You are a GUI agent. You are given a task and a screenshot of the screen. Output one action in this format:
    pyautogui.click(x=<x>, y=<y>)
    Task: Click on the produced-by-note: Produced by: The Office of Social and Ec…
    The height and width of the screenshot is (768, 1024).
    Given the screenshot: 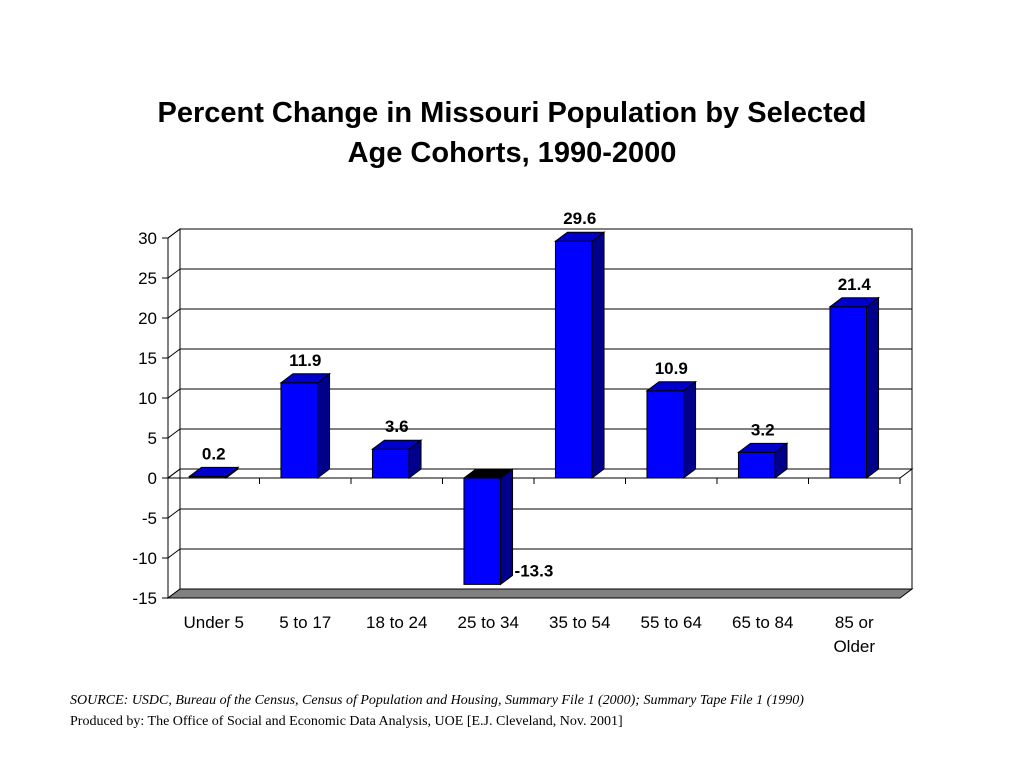 What is the action you would take?
    pyautogui.click(x=346, y=721)
    